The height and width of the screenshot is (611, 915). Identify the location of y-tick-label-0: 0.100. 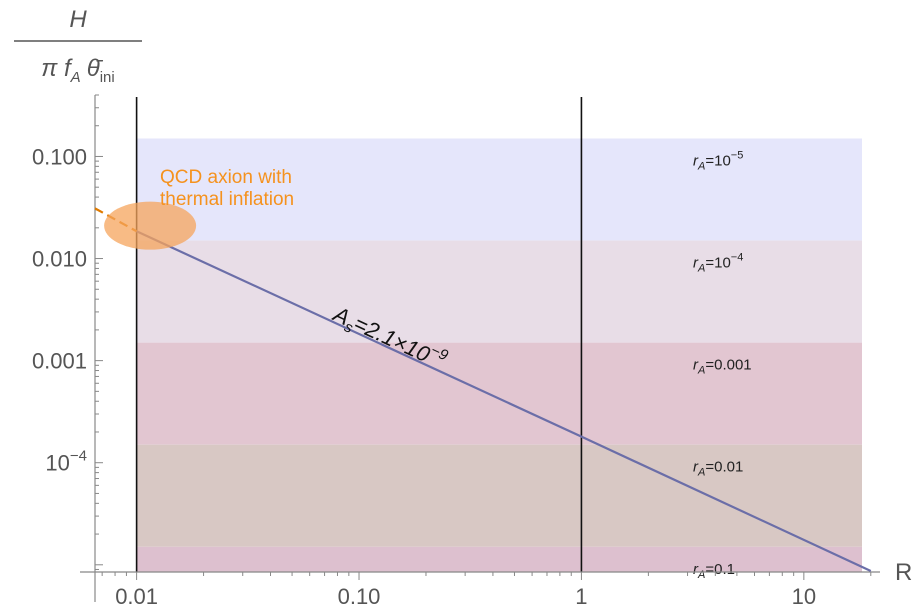
(59, 156).